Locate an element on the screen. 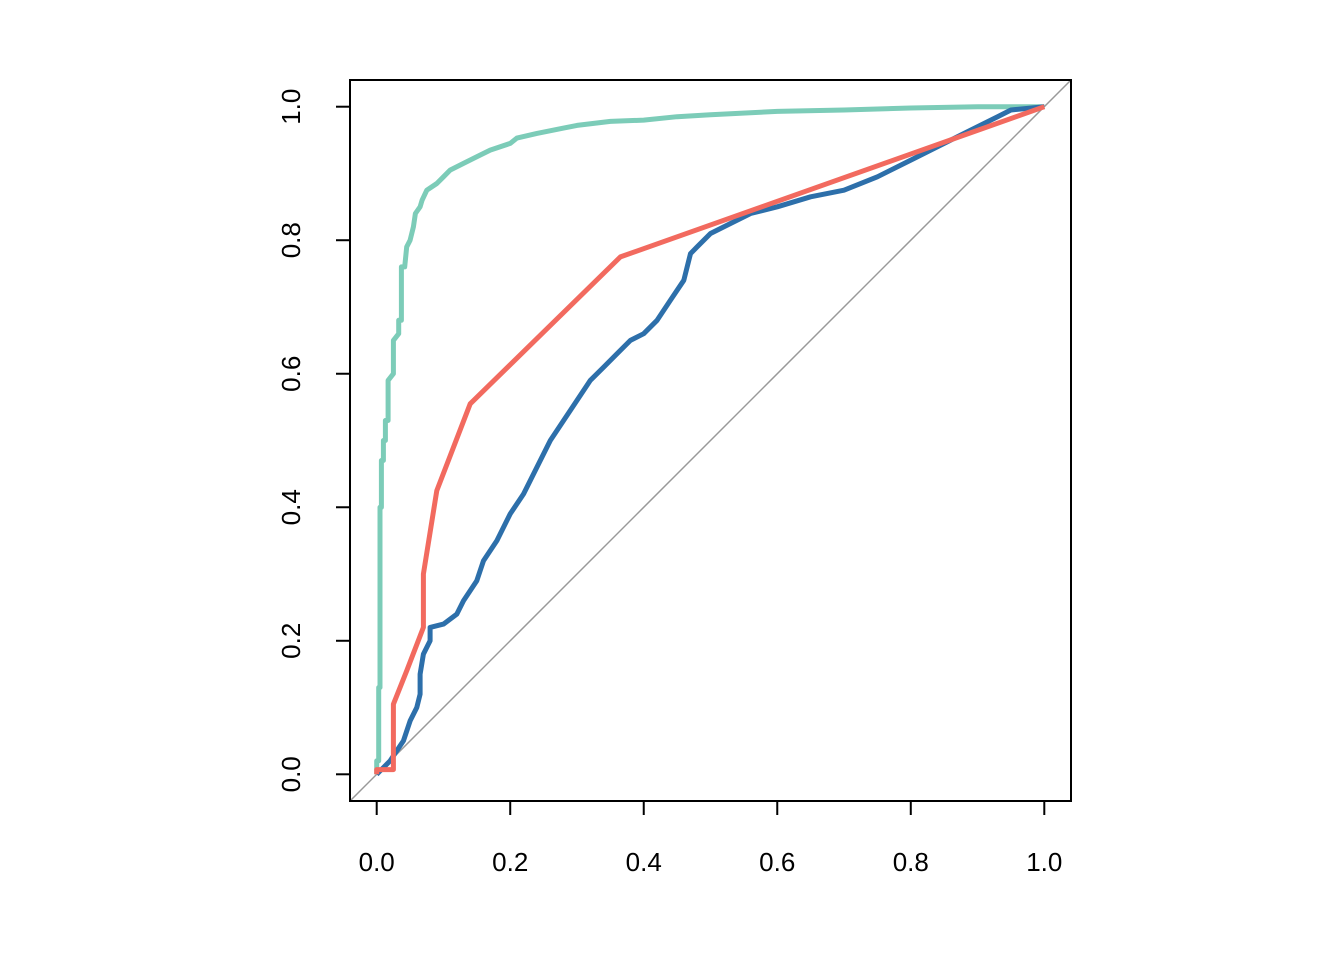  x-tick-label: 0.8 is located at coordinates (911, 862).